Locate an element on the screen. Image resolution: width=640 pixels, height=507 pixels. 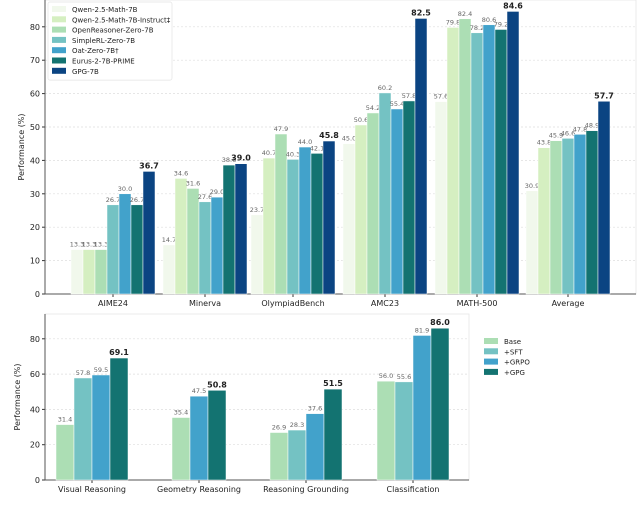
x-tick-label: AIME24 is located at coordinates (113, 303).